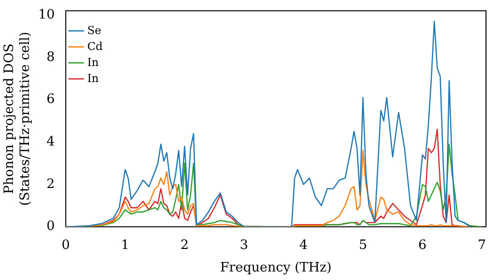 Image resolution: width=500 pixels, height=280 pixels. Describe the element at coordinates (422, 245) in the screenshot. I see `x-tick-label: 6` at that location.